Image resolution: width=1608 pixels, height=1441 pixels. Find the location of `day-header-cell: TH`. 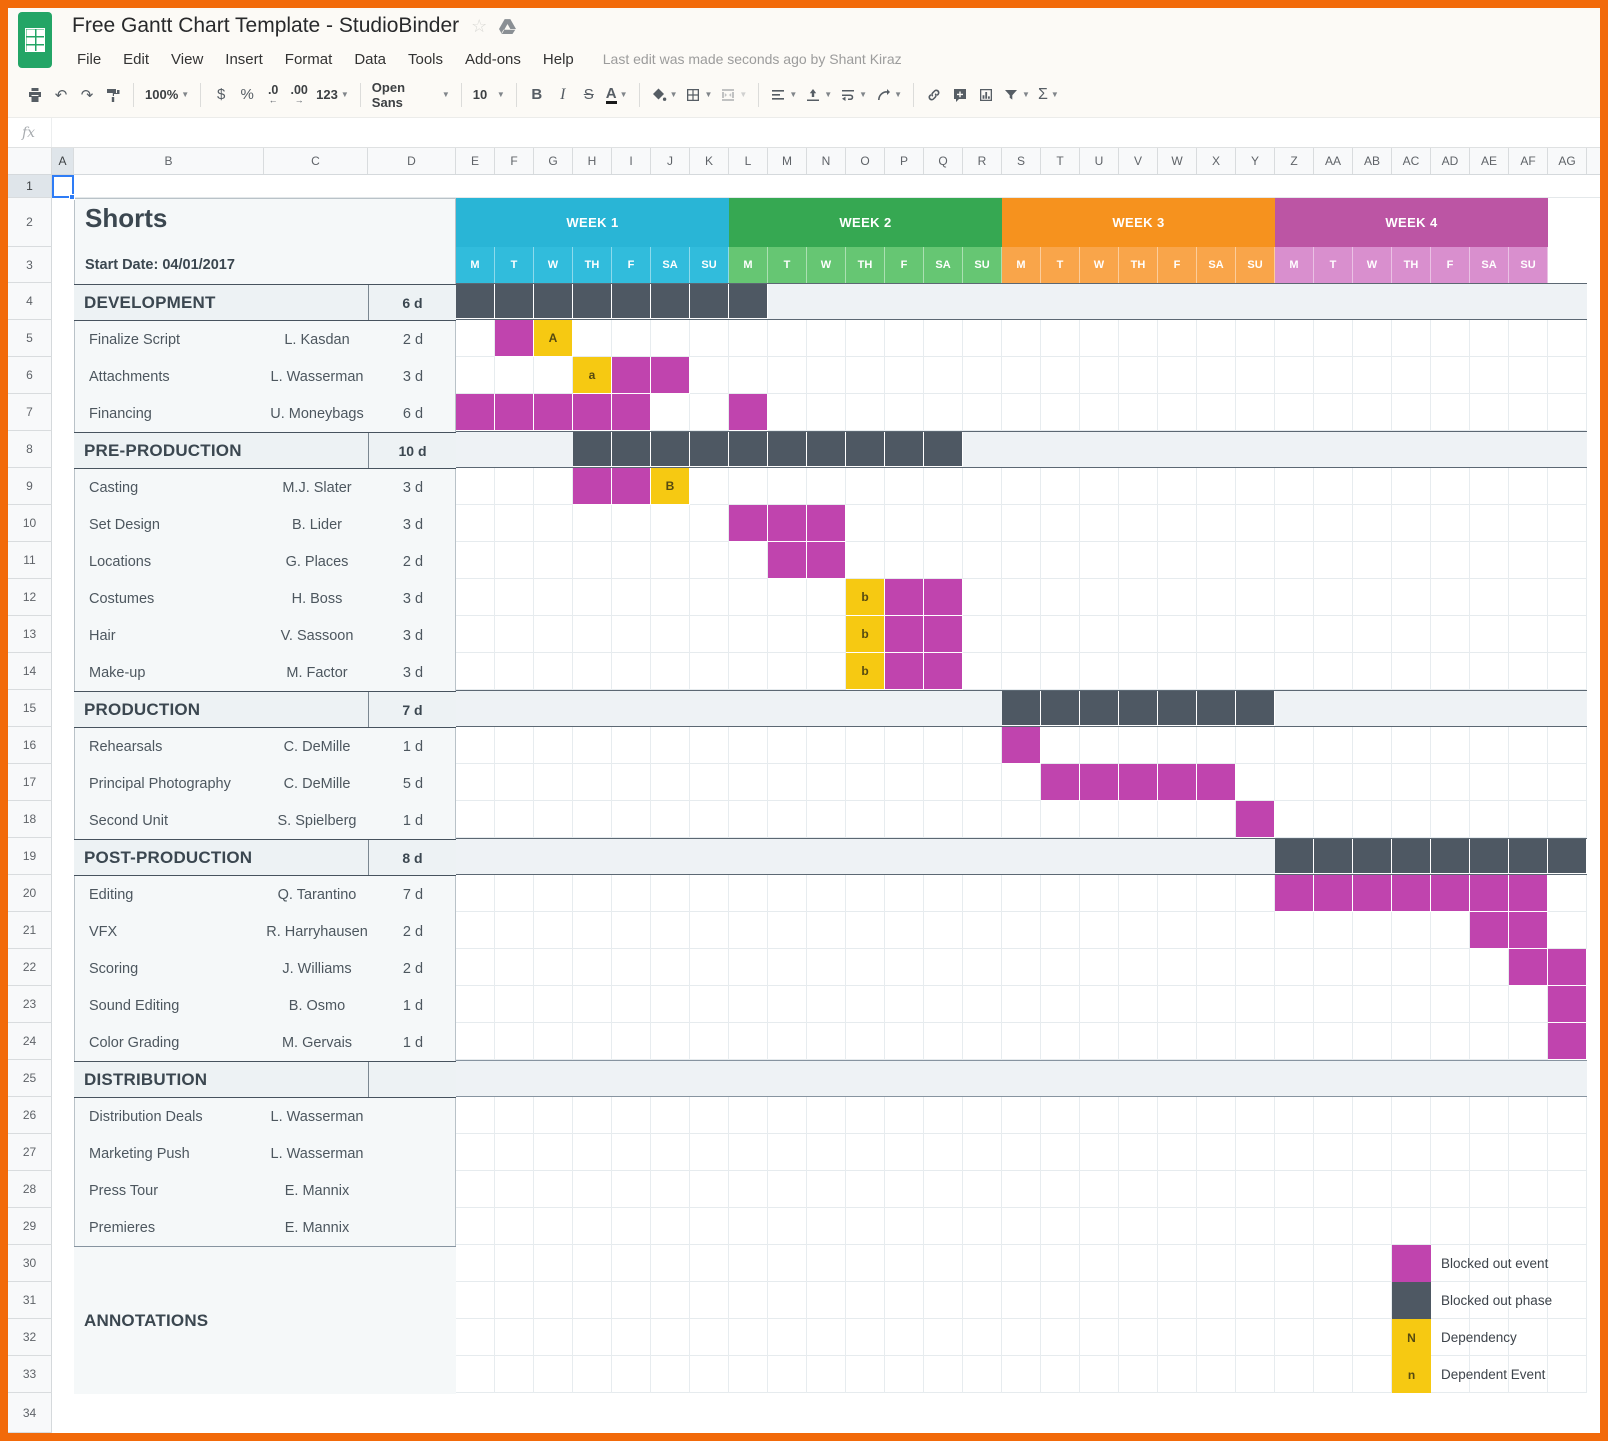

day-header-cell: TH is located at coordinates (1411, 265).